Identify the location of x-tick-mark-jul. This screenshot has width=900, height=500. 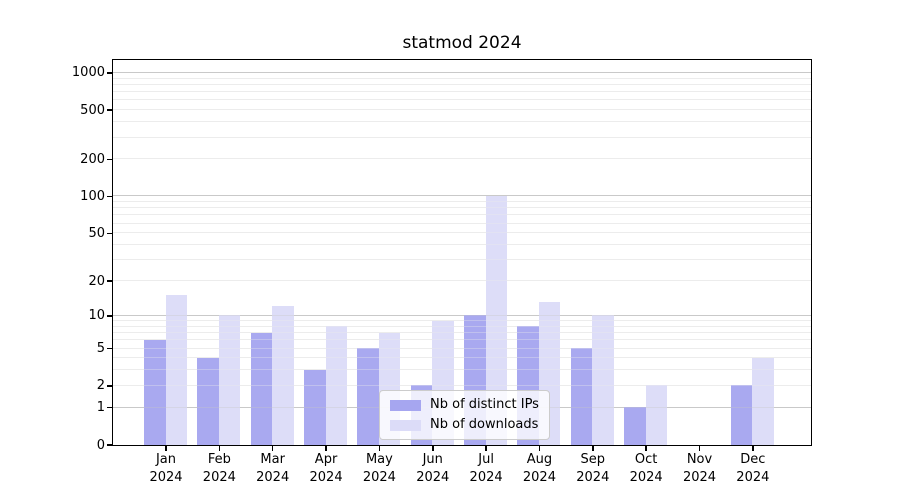
(486, 448).